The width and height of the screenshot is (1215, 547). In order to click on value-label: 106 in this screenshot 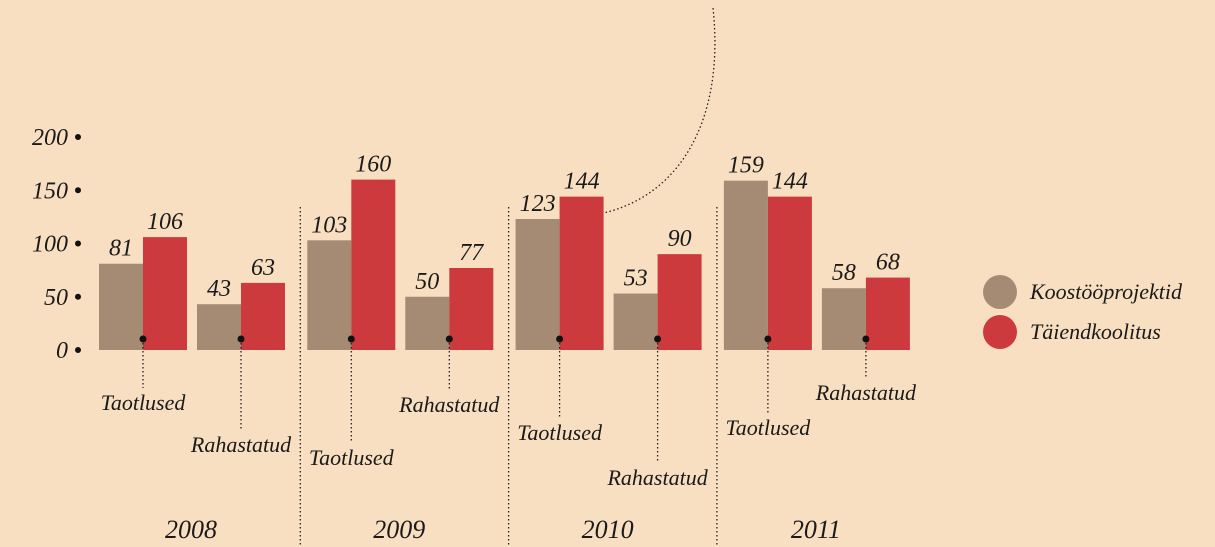, I will do `click(165, 222)`.